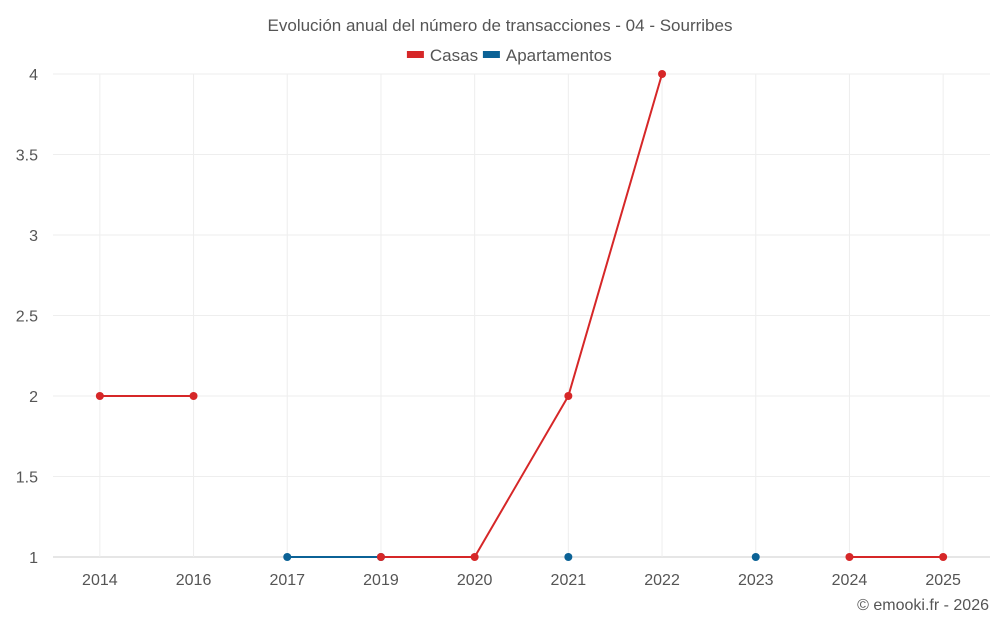  What do you see at coordinates (33, 397) in the screenshot?
I see `y-tick-label: 2` at bounding box center [33, 397].